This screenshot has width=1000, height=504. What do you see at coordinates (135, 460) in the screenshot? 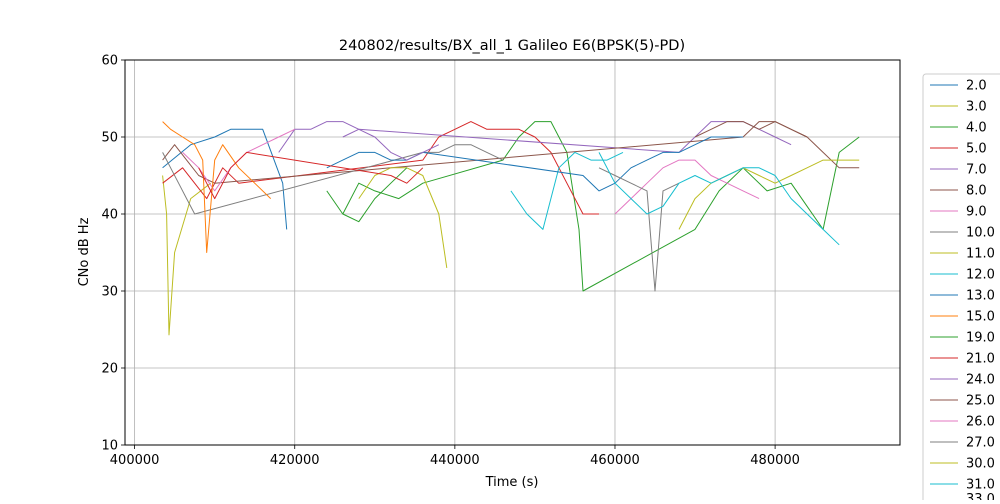
I see `x-tick-label: 400000` at bounding box center [135, 460].